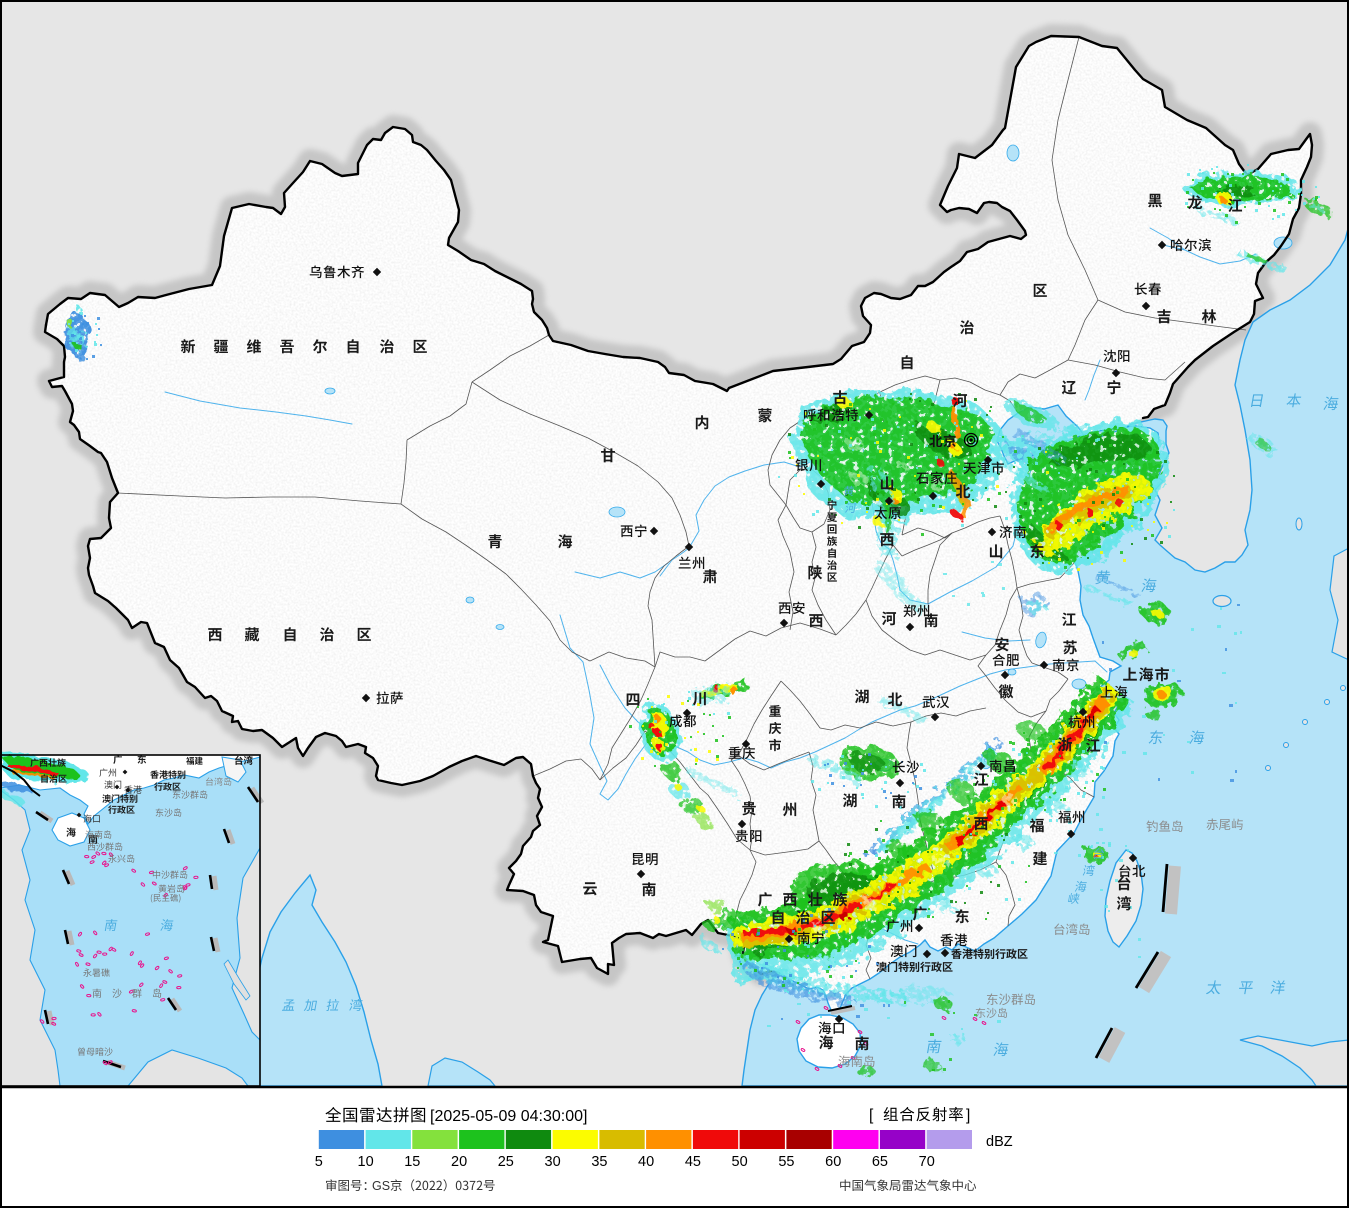 This screenshot has width=1349, height=1213. What do you see at coordinates (412, 1162) in the screenshot?
I see `svg-text: 15` at bounding box center [412, 1162].